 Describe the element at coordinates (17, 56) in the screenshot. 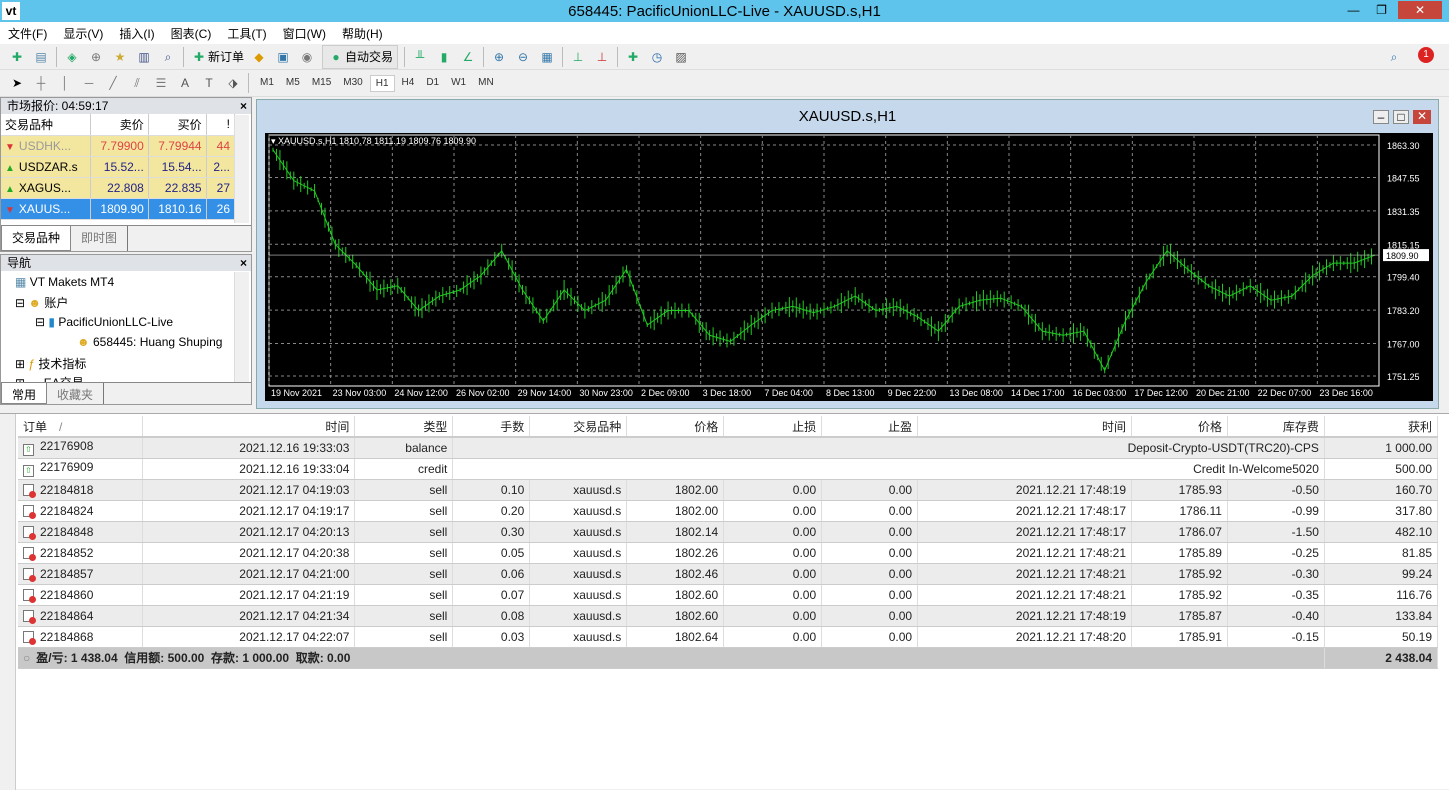

I see `new-chart-icon: ✚` at that location.